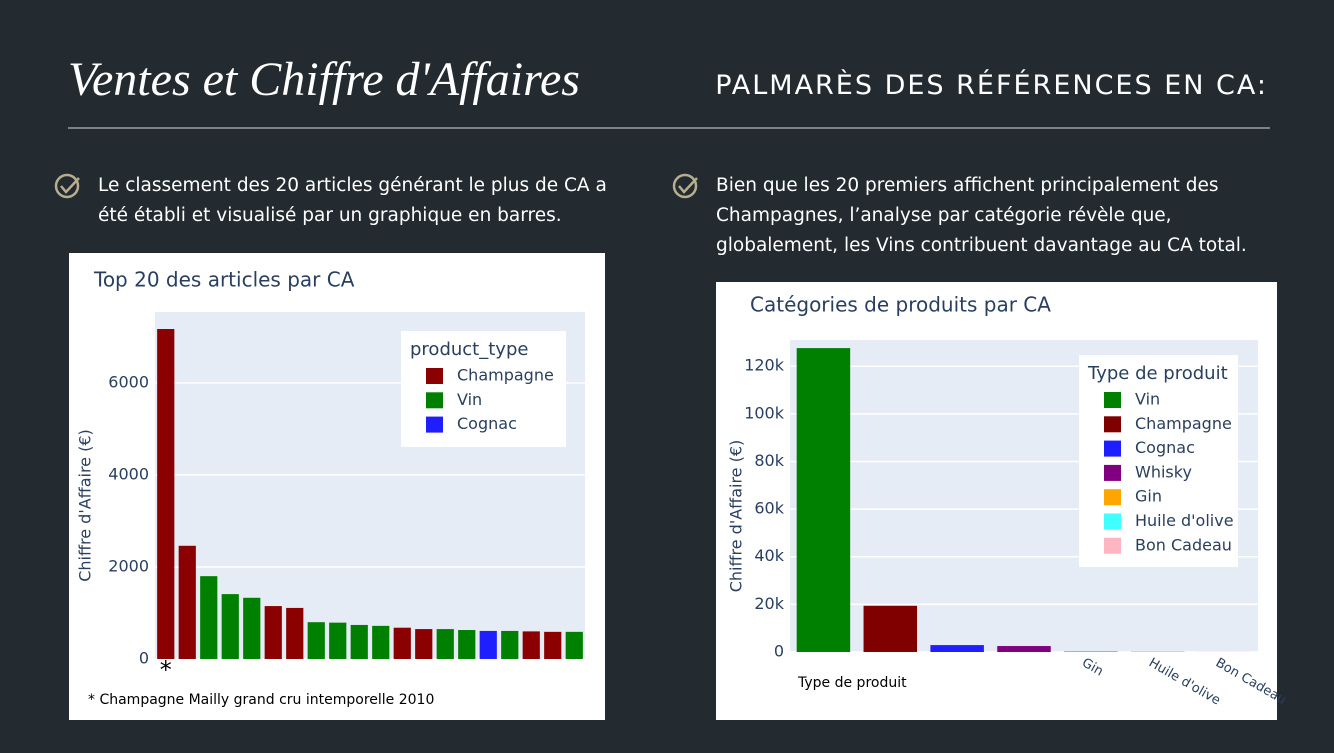  What do you see at coordinates (128, 381) in the screenshot?
I see `y-tick-label: 6000` at bounding box center [128, 381].